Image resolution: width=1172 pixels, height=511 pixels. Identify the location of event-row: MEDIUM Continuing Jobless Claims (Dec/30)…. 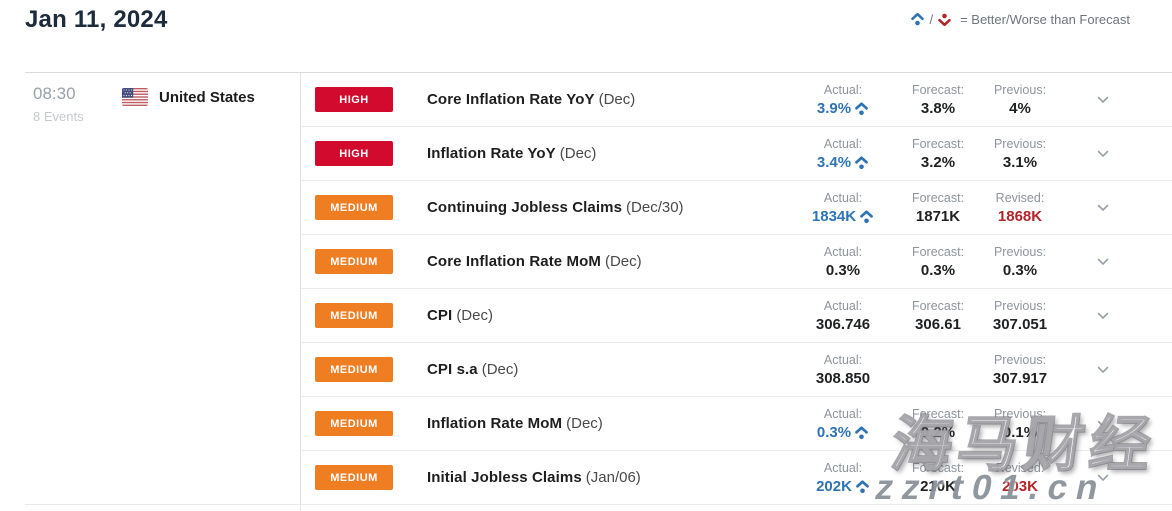
(736, 208).